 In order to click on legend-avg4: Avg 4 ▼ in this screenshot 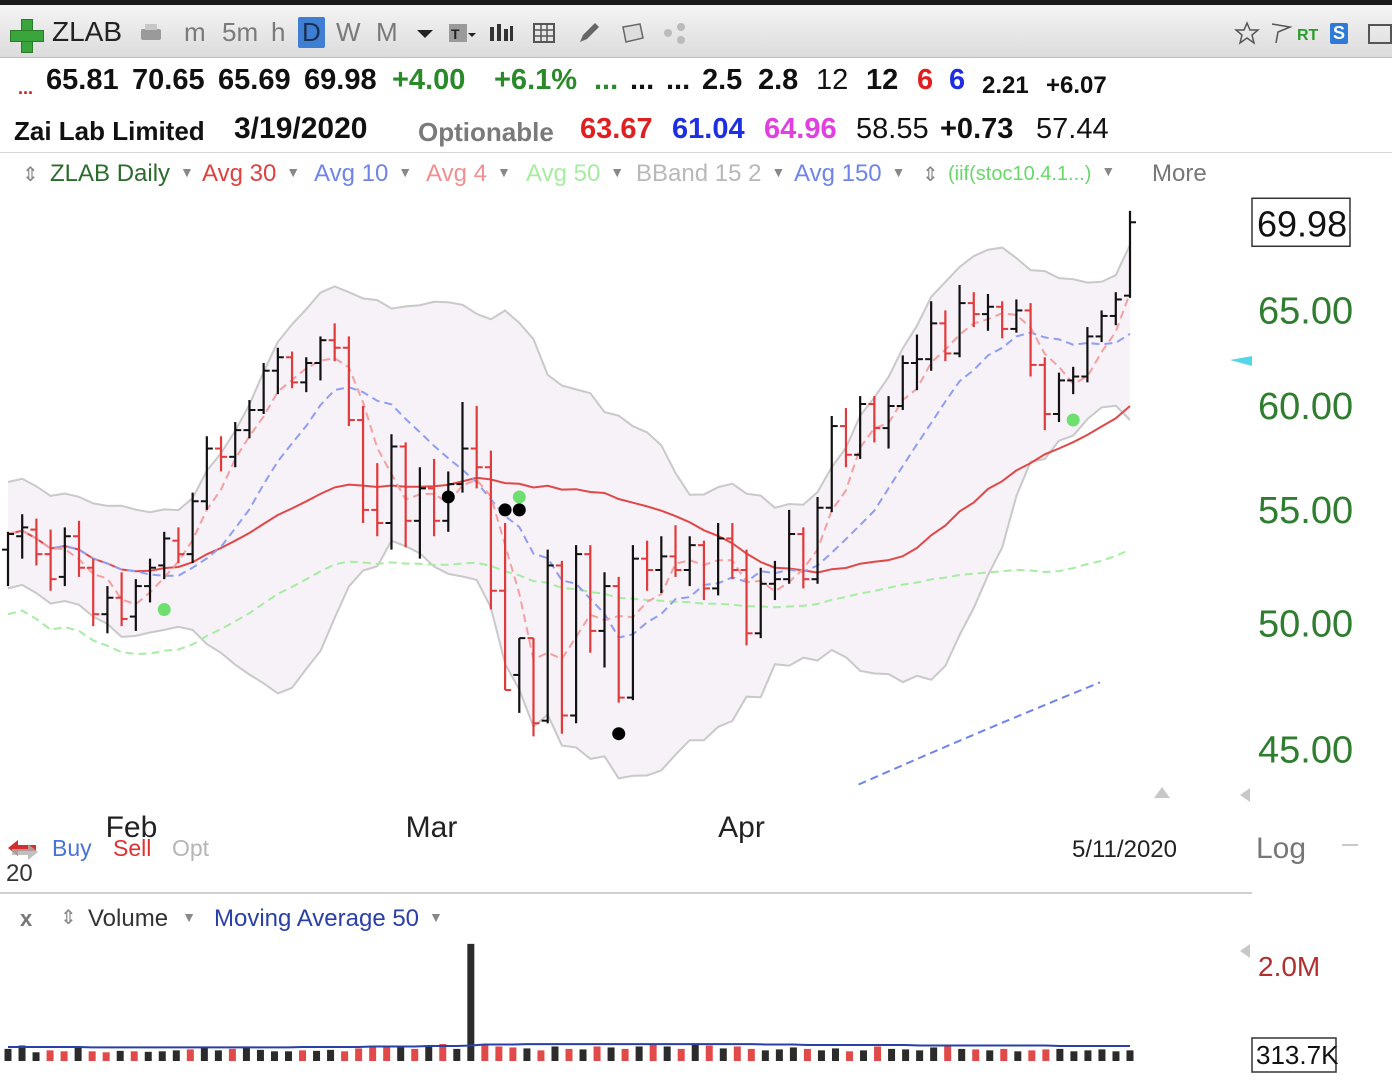, I will do `click(468, 173)`.